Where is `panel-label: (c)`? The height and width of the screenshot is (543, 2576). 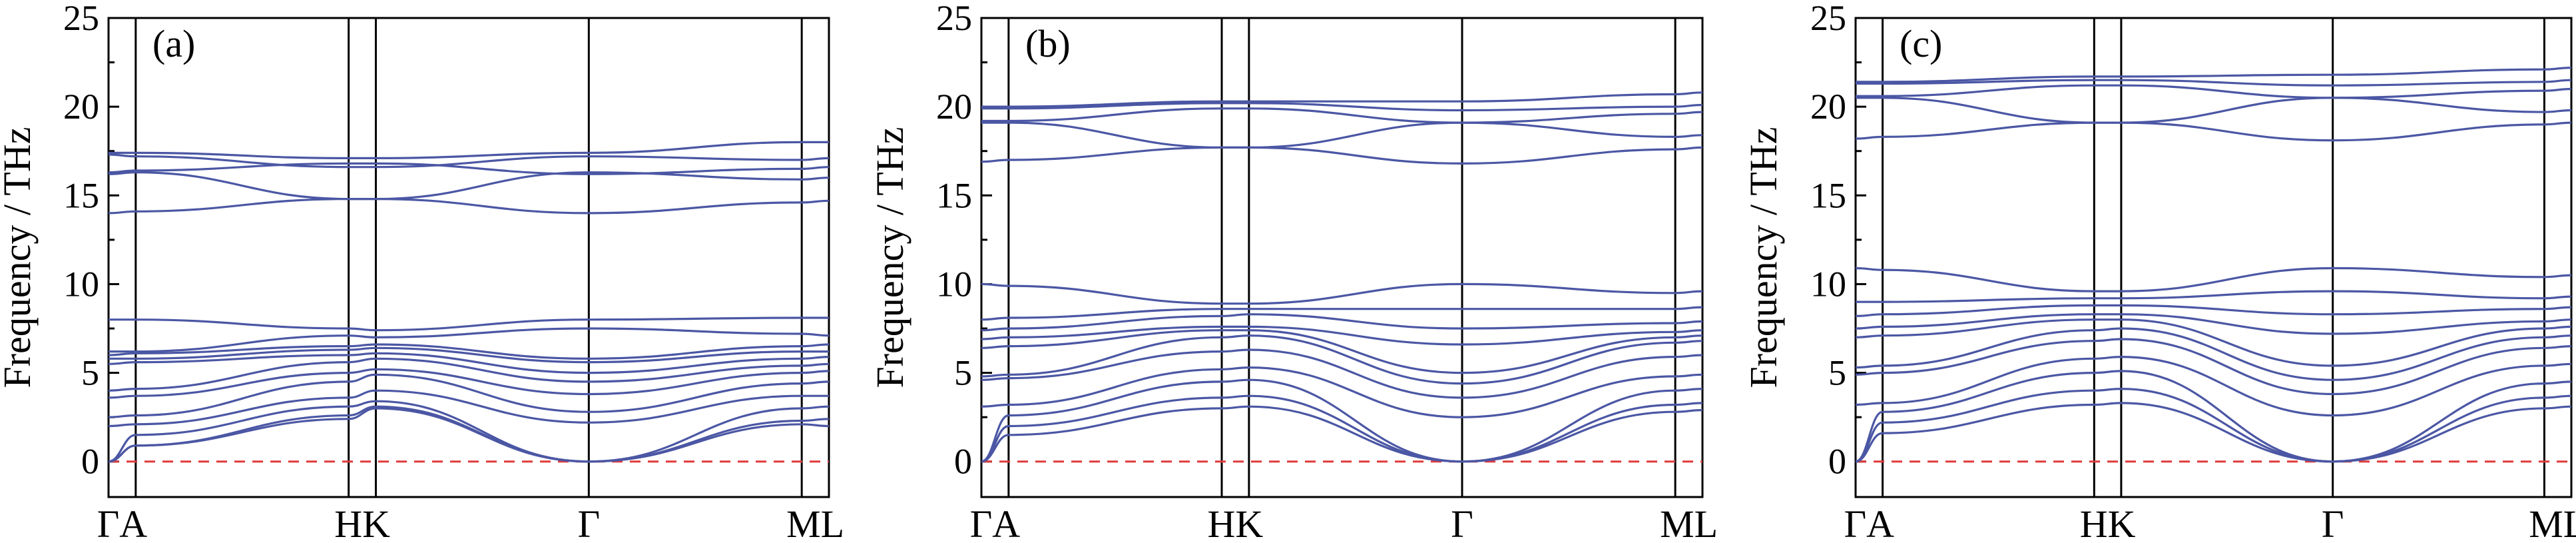 panel-label: (c) is located at coordinates (1921, 43).